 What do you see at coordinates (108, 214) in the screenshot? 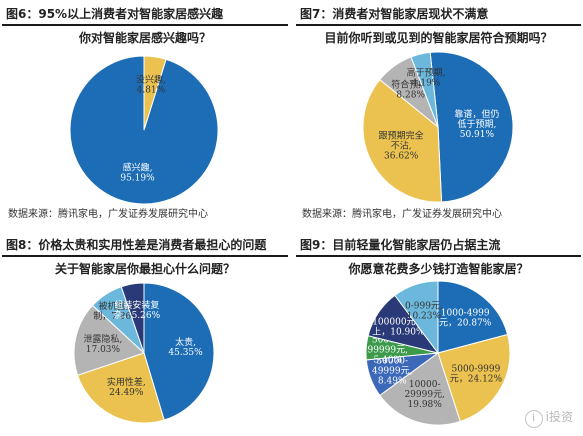
I see `figure-6-source-note: 数据来源：腾讯家电，广发证券发展研究中心` at bounding box center [108, 214].